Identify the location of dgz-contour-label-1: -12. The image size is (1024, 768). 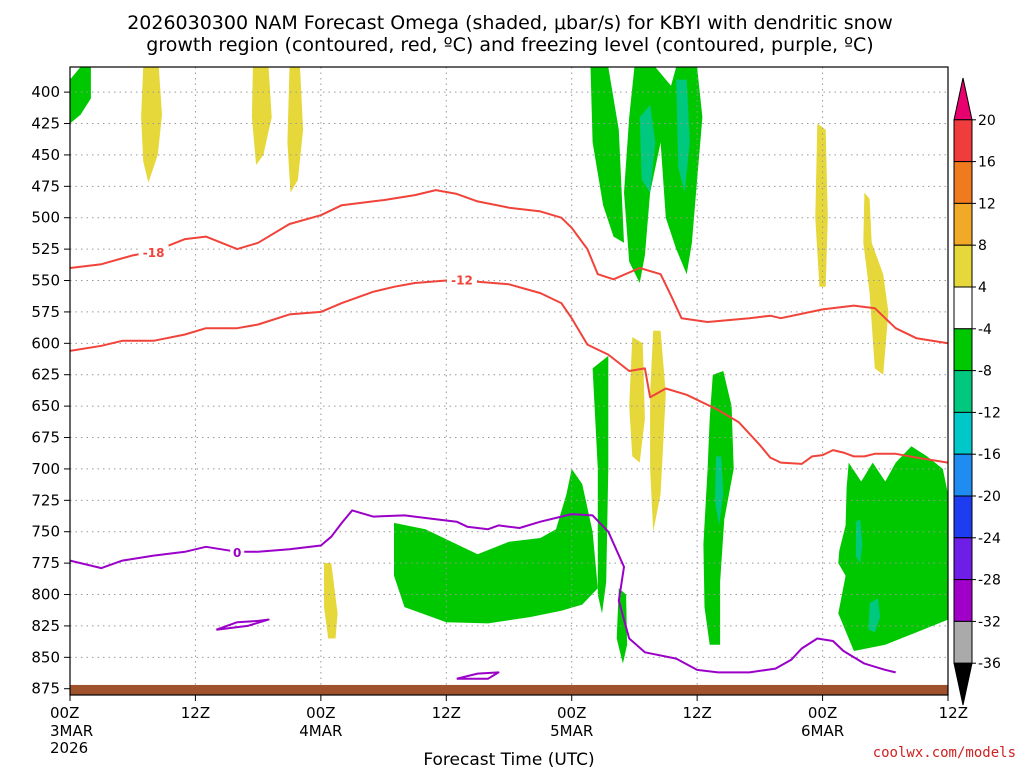
(462, 281).